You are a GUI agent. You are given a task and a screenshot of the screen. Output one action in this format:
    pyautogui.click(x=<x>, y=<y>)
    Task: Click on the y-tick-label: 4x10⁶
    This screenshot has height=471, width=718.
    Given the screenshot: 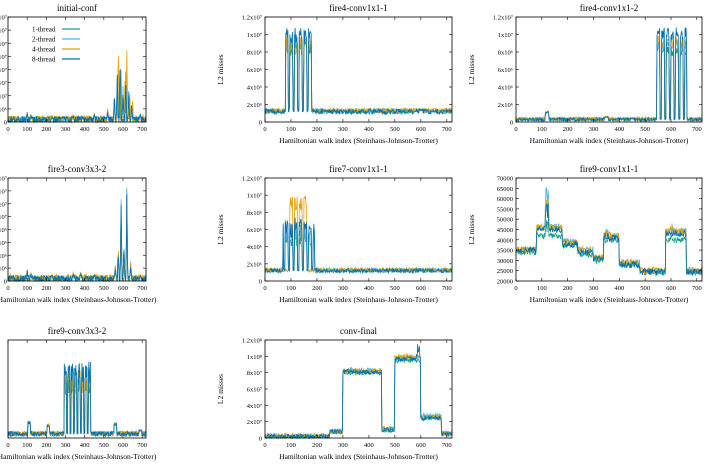 What is the action you would take?
    pyautogui.click(x=505, y=88)
    